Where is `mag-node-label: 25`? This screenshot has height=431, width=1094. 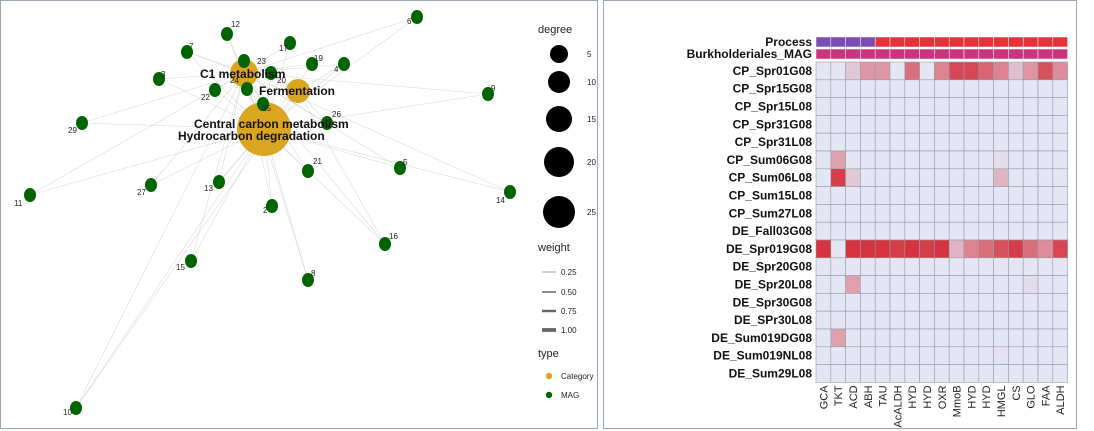
mag-node-label: 25 is located at coordinates (266, 108).